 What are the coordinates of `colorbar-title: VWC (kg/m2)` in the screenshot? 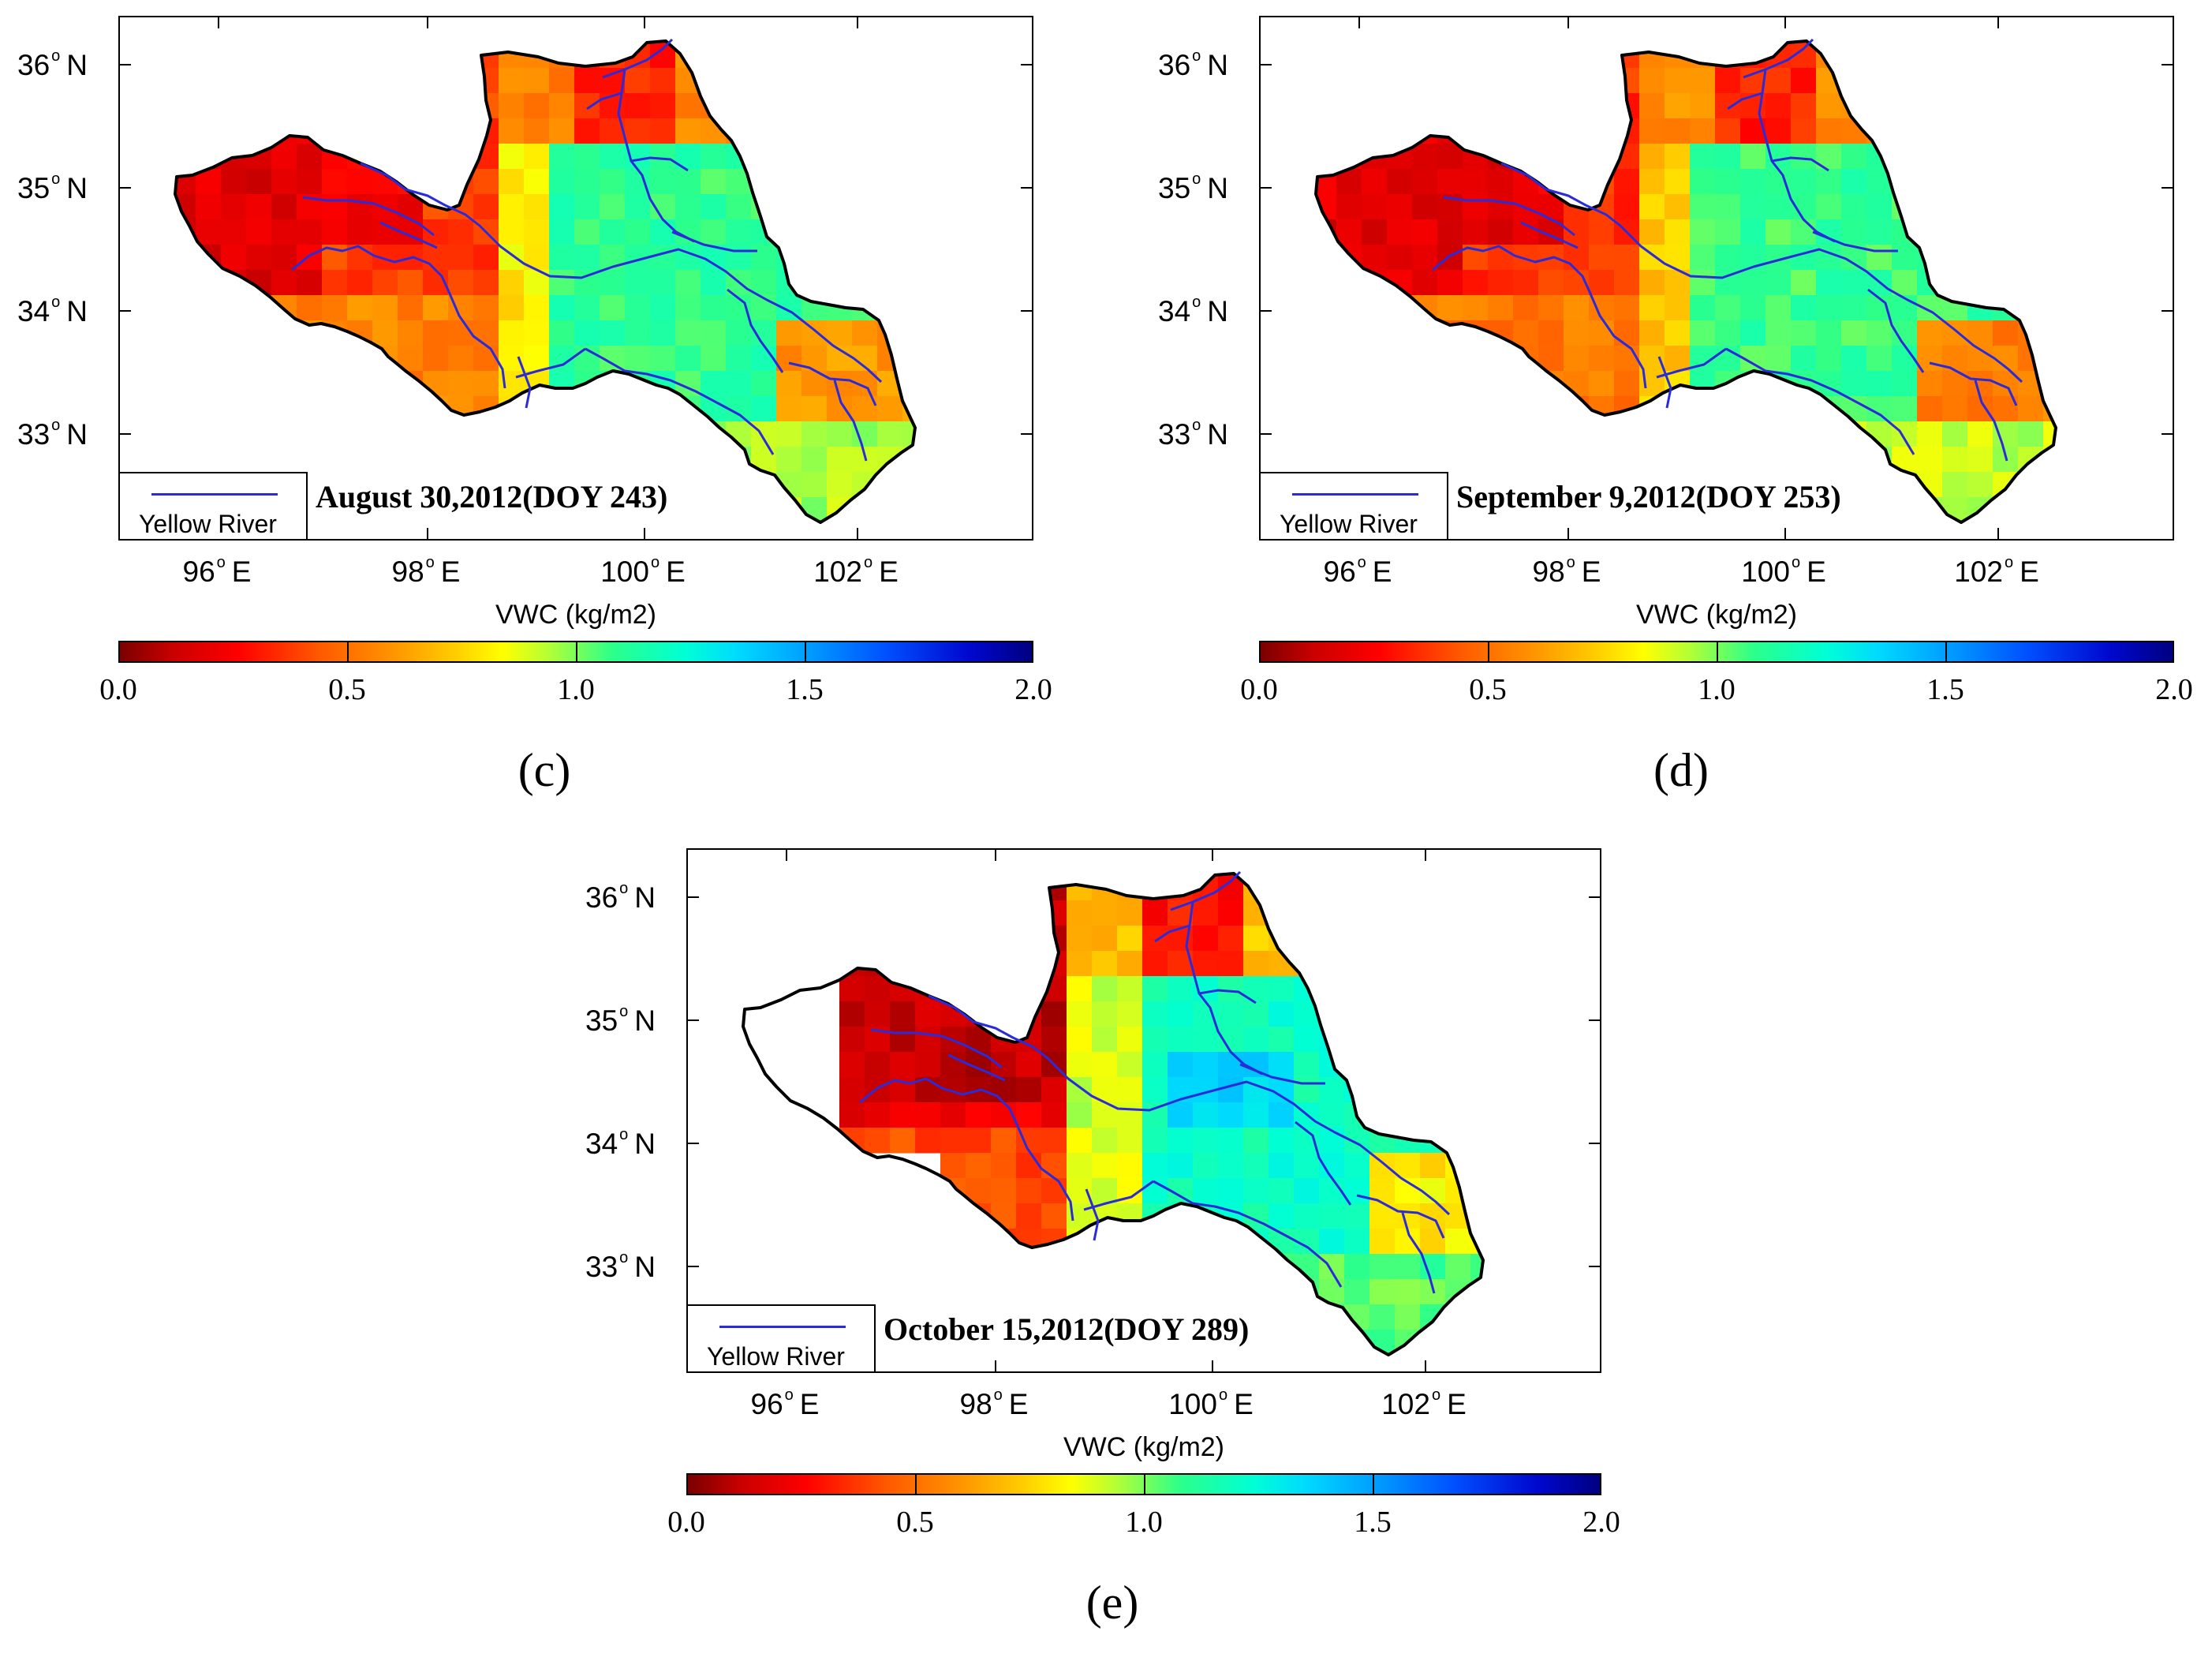 It's located at (575, 615).